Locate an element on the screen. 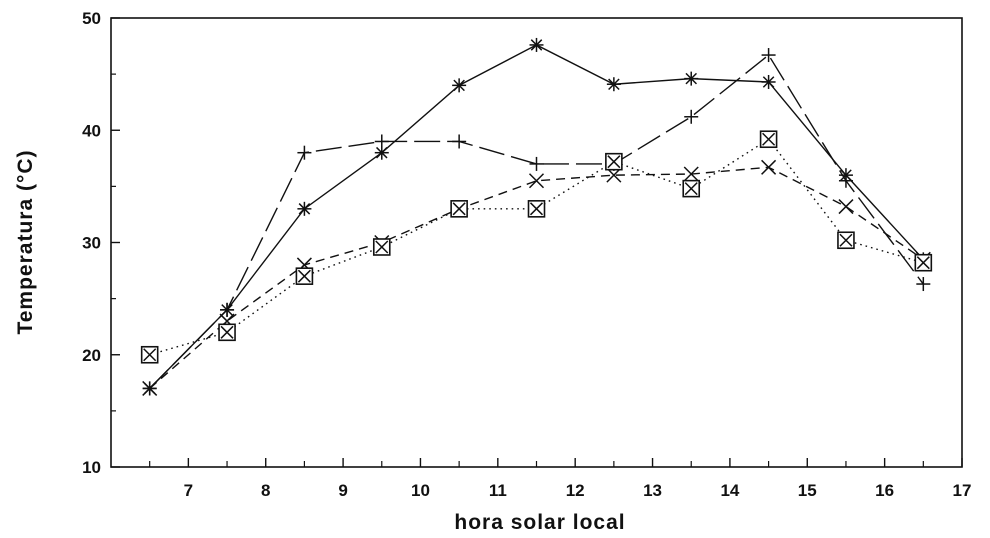 This screenshot has width=990, height=538. x-tick-label: 12 is located at coordinates (575, 490).